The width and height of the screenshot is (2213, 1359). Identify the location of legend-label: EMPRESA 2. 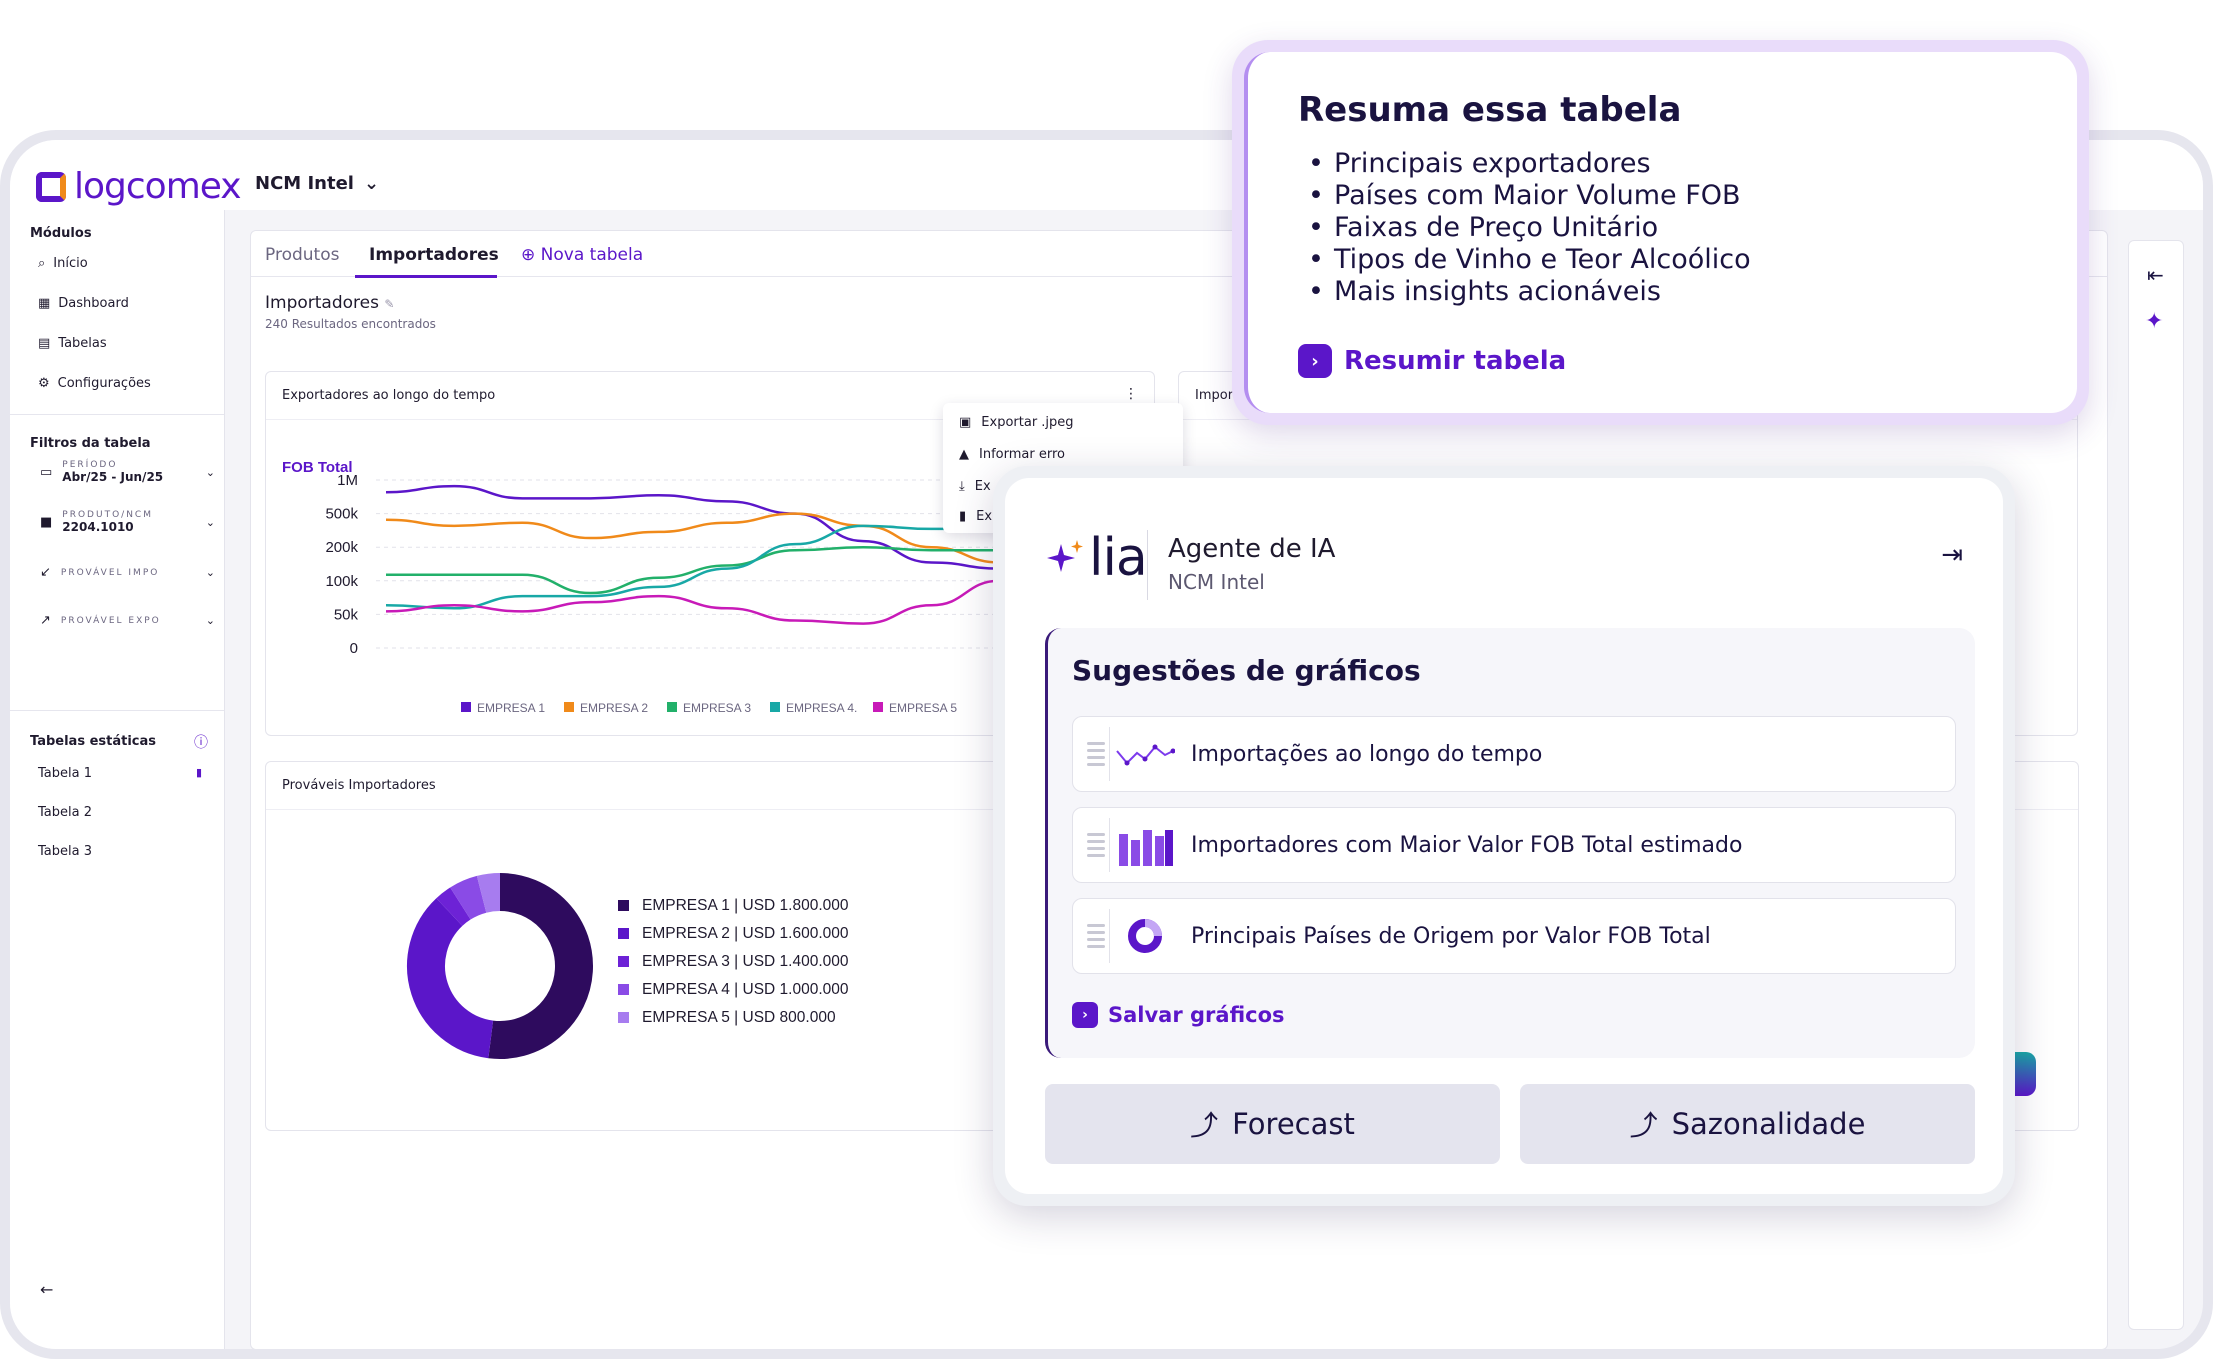
(614, 708).